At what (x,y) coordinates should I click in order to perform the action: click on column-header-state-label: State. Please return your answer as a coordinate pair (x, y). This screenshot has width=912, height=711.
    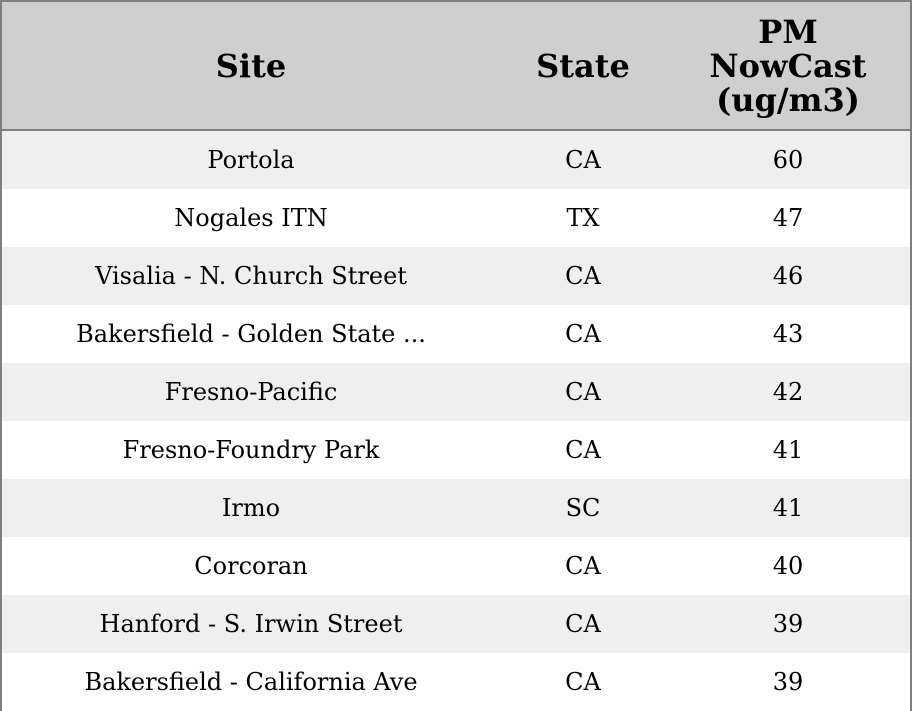
    Looking at the image, I should click on (583, 65).